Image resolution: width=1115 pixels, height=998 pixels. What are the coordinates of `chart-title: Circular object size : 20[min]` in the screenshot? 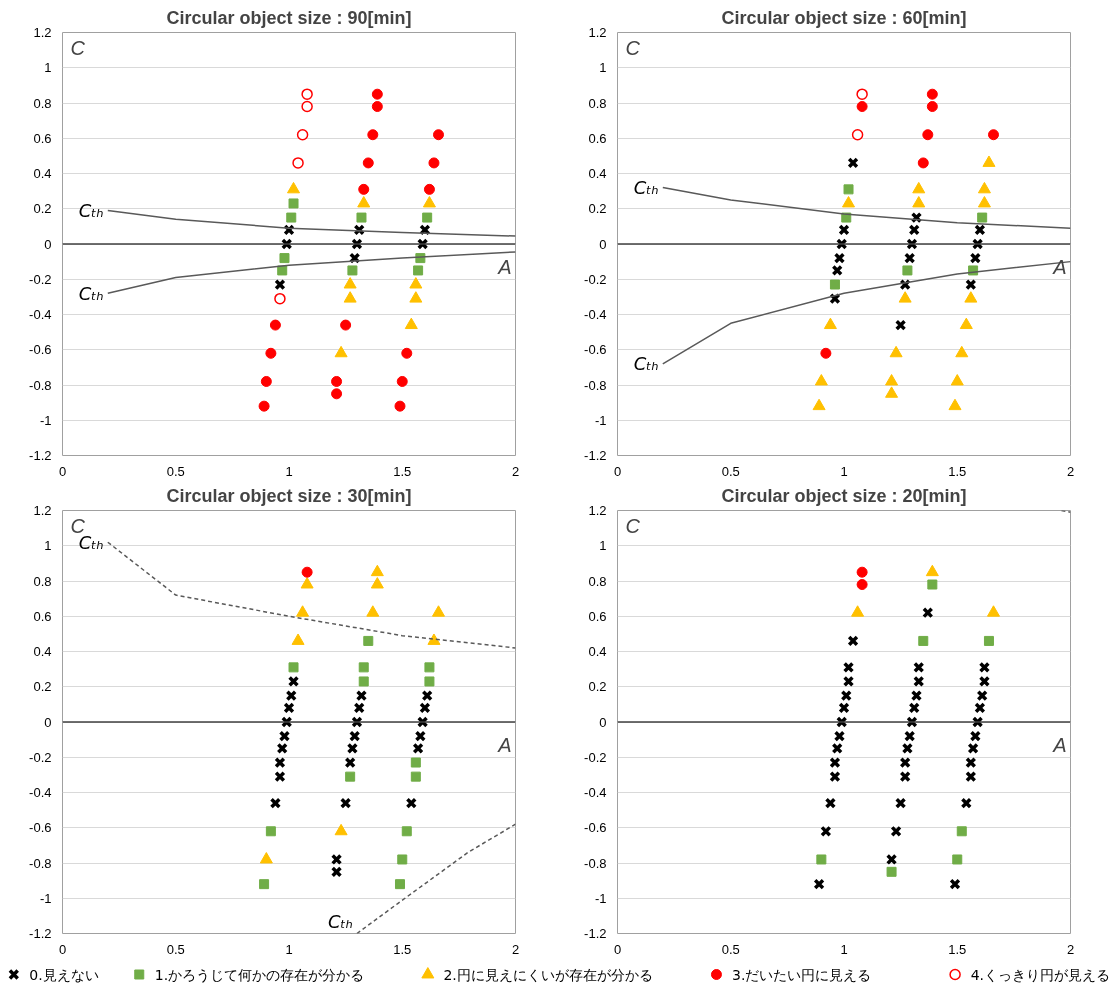 It's located at (844, 495).